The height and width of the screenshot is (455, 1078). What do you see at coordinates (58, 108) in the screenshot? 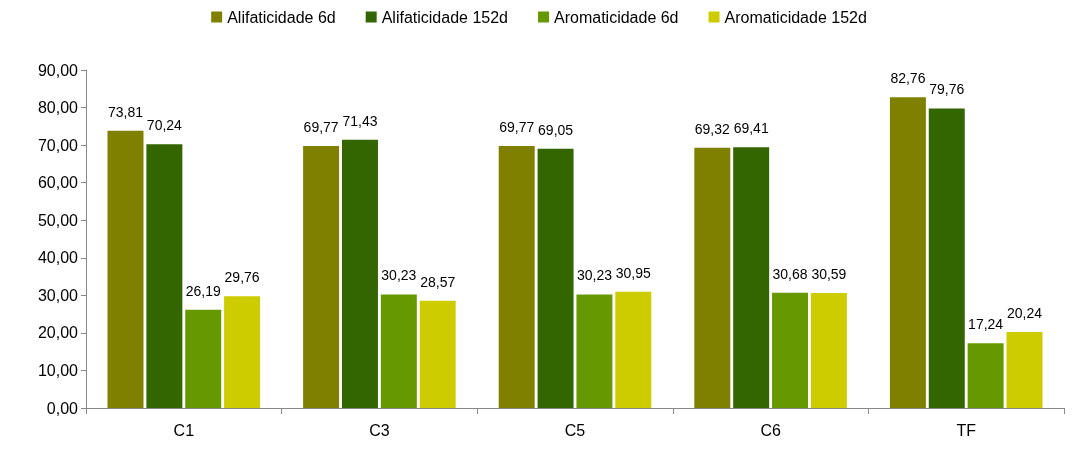
I see `y-tick-label: 80,00` at bounding box center [58, 108].